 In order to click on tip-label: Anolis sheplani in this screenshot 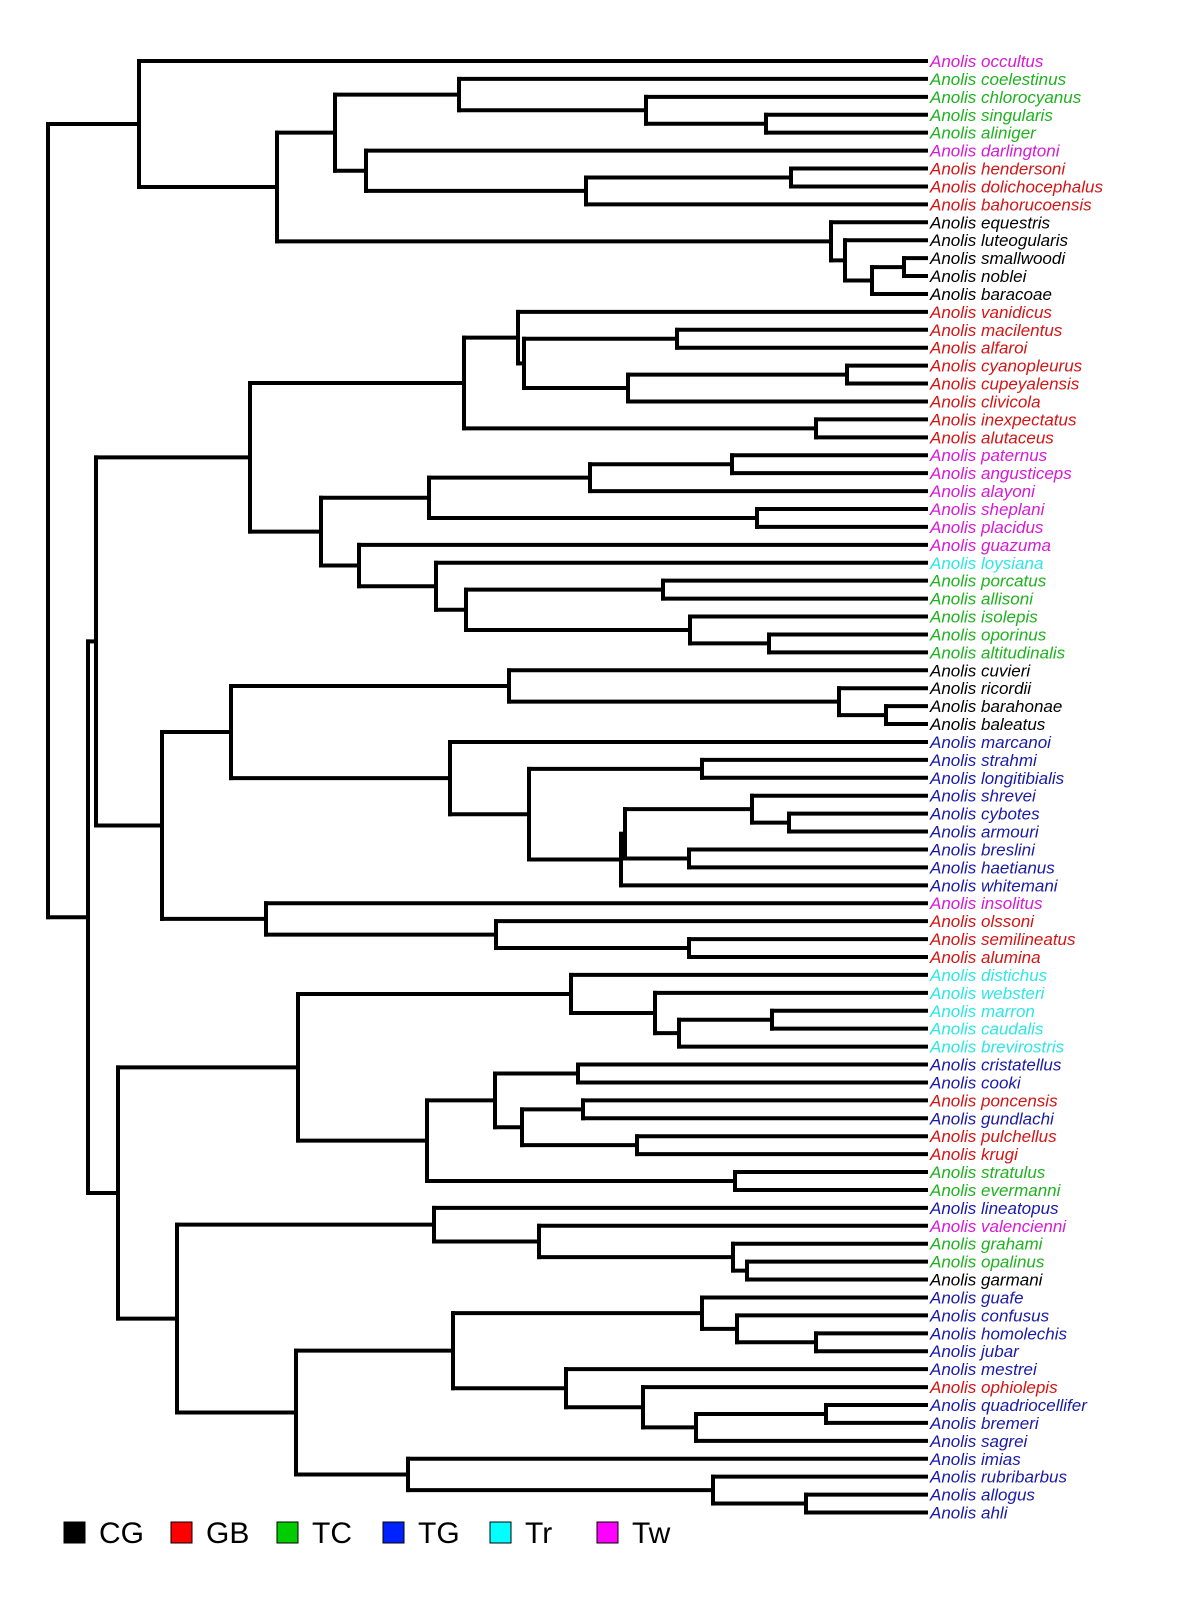, I will do `click(987, 509)`.